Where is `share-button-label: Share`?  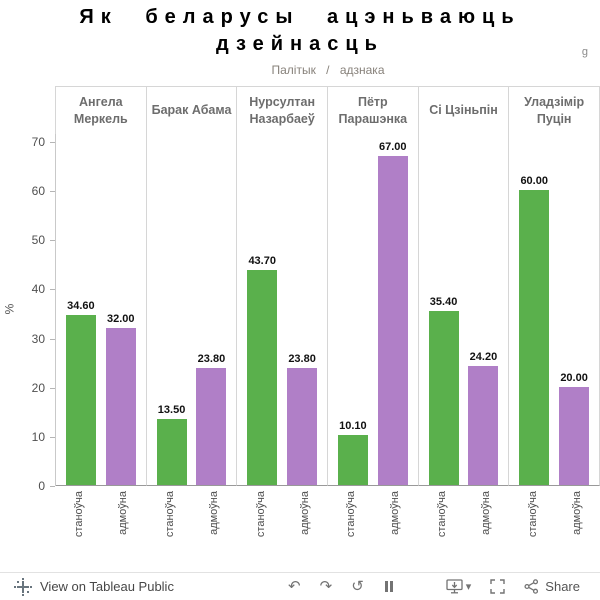 share-button-label: Share is located at coordinates (562, 586).